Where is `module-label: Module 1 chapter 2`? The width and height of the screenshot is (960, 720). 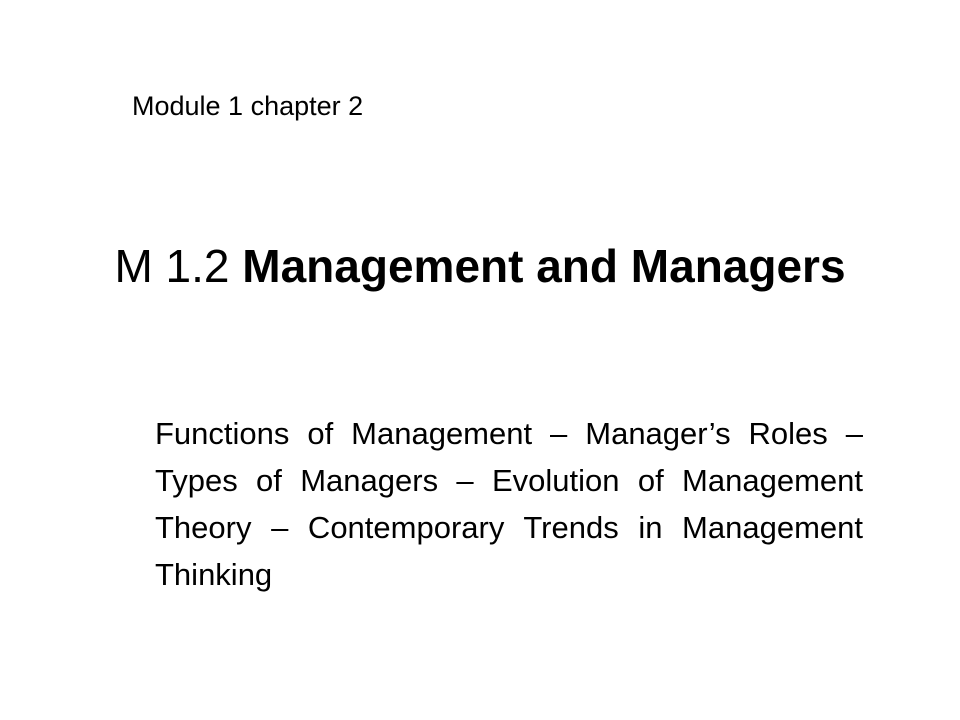 module-label: Module 1 chapter 2 is located at coordinates (248, 106).